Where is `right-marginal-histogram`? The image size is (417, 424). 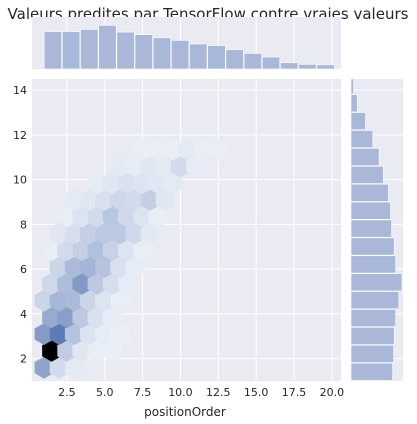 right-marginal-histogram is located at coordinates (376, 229).